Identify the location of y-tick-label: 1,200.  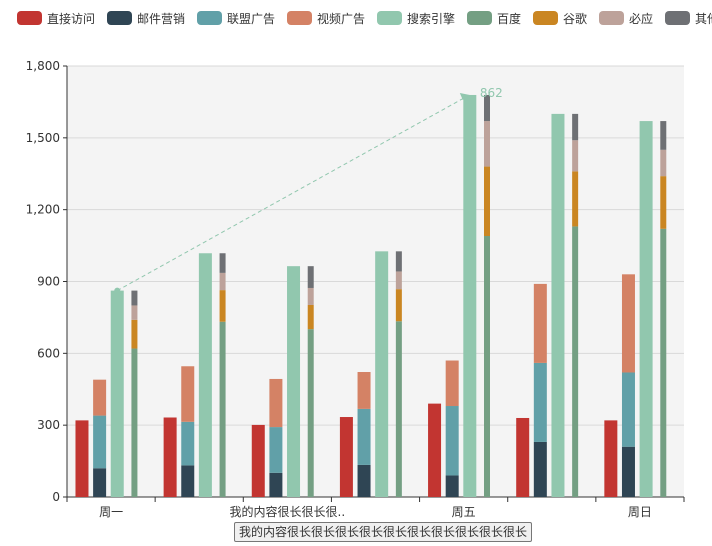
(43, 210).